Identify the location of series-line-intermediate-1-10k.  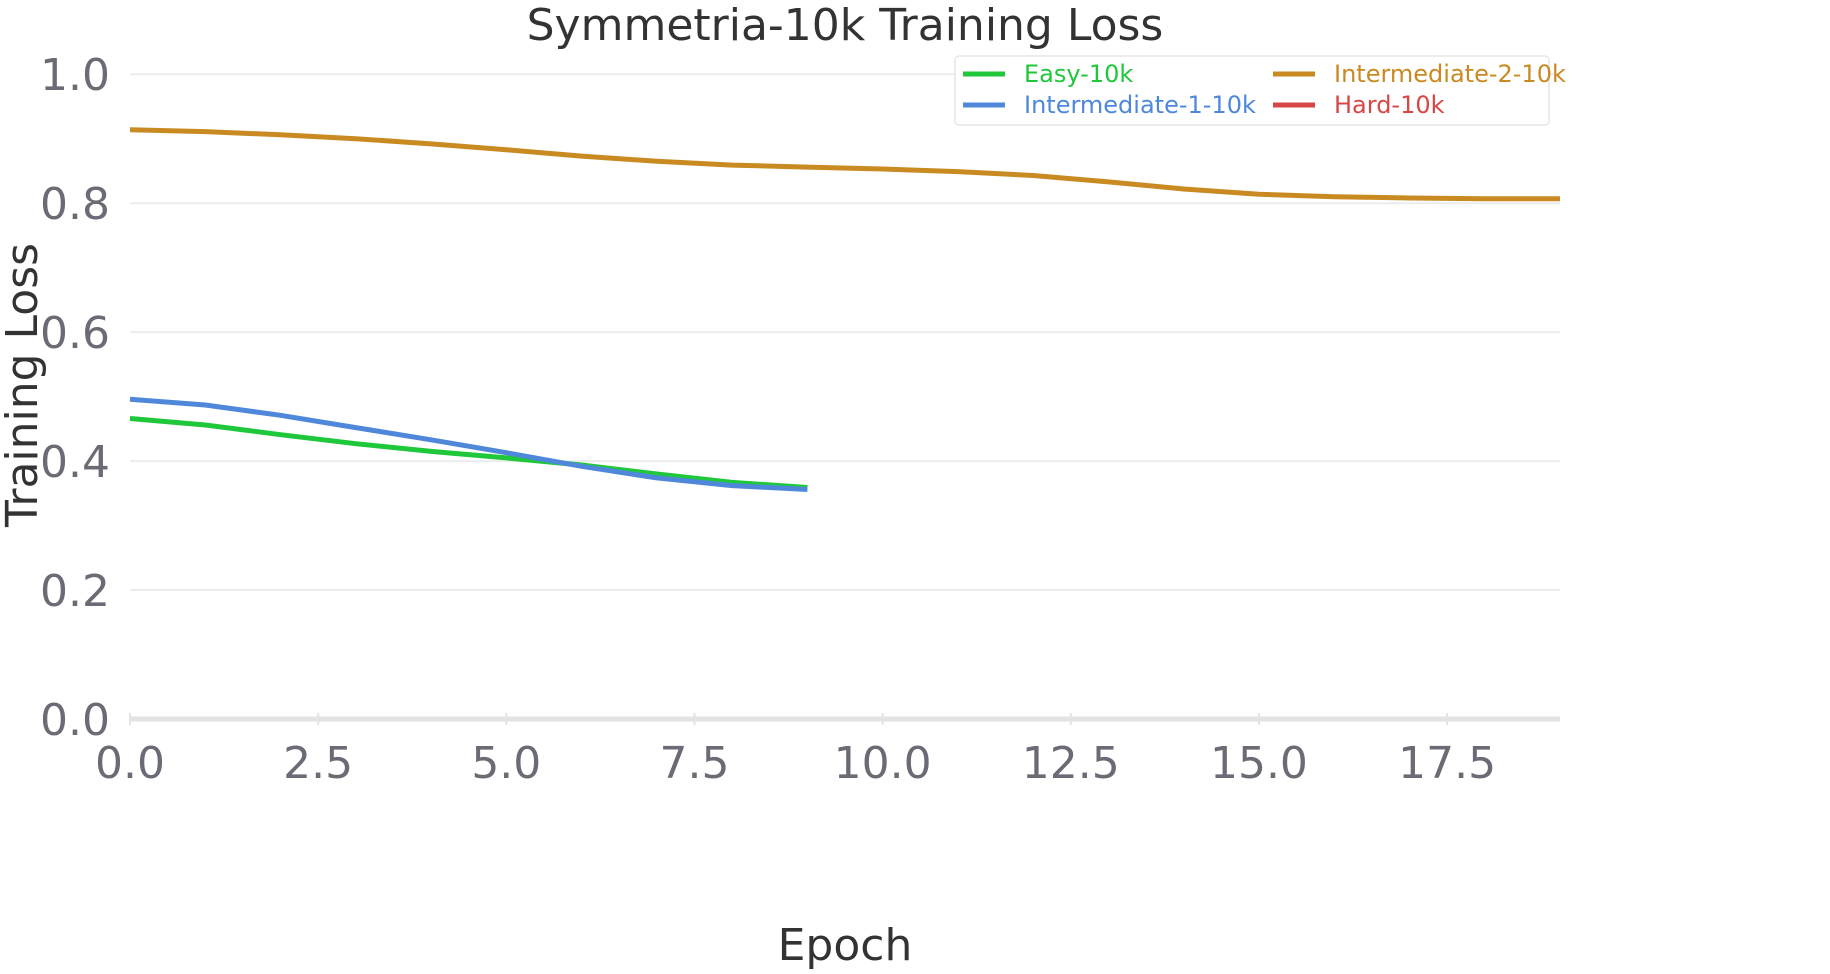
(468, 444).